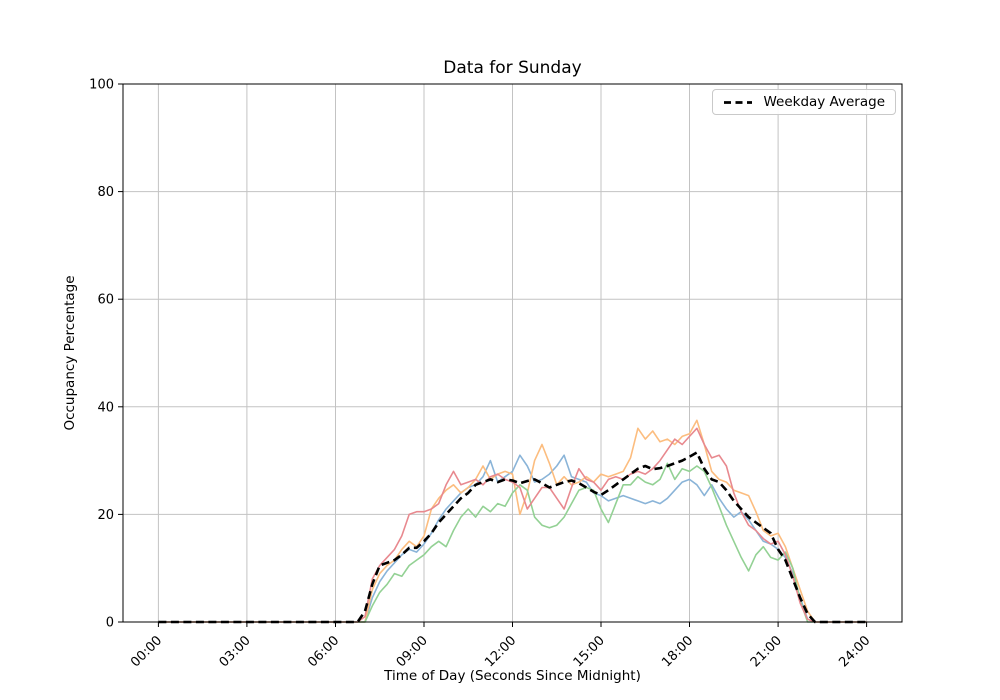 Image resolution: width=1000 pixels, height=700 pixels. What do you see at coordinates (412, 651) in the screenshot?
I see `x-tick-label: 09:00` at bounding box center [412, 651].